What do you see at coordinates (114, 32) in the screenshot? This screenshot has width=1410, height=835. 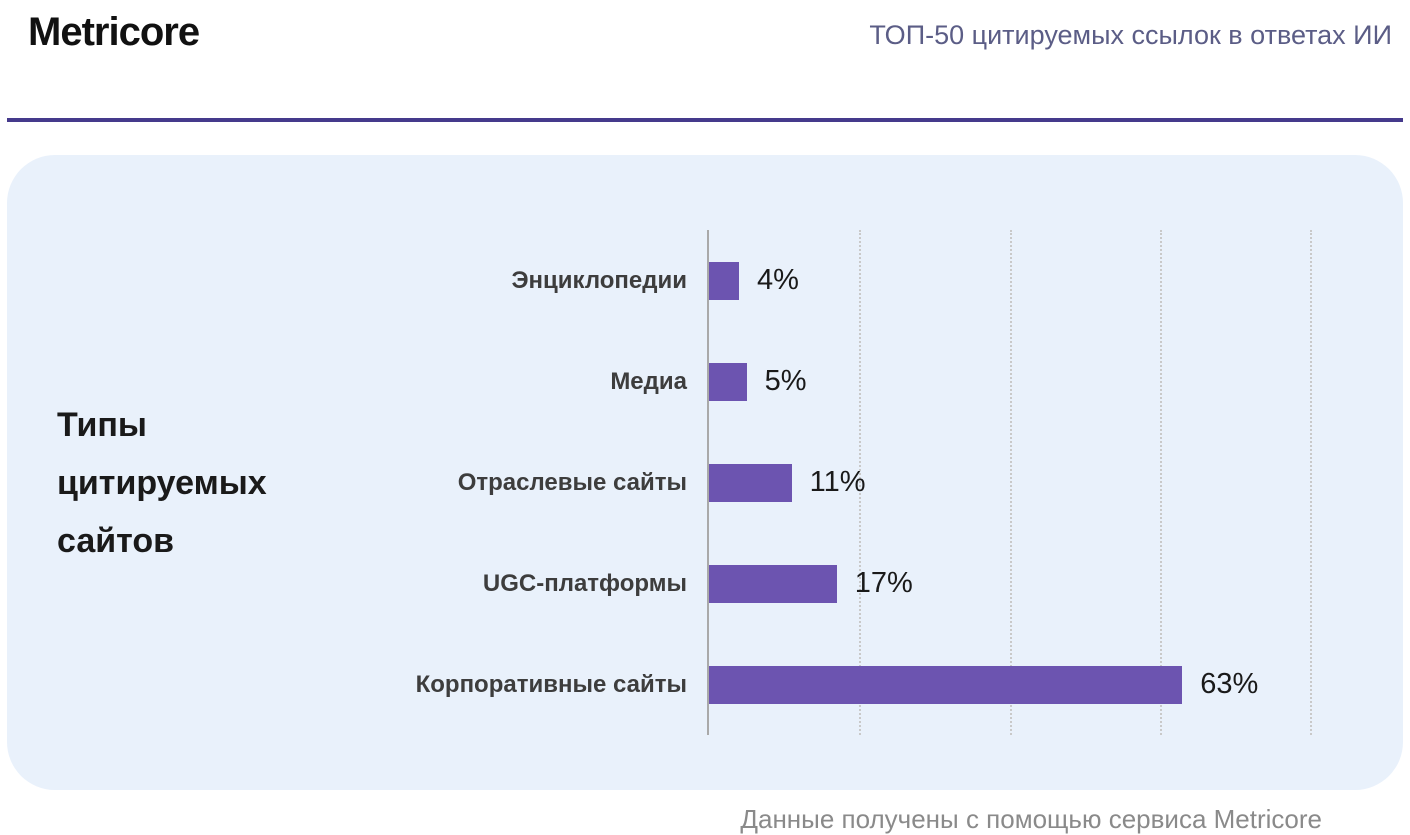 I see `metricore-logo: Metricore` at bounding box center [114, 32].